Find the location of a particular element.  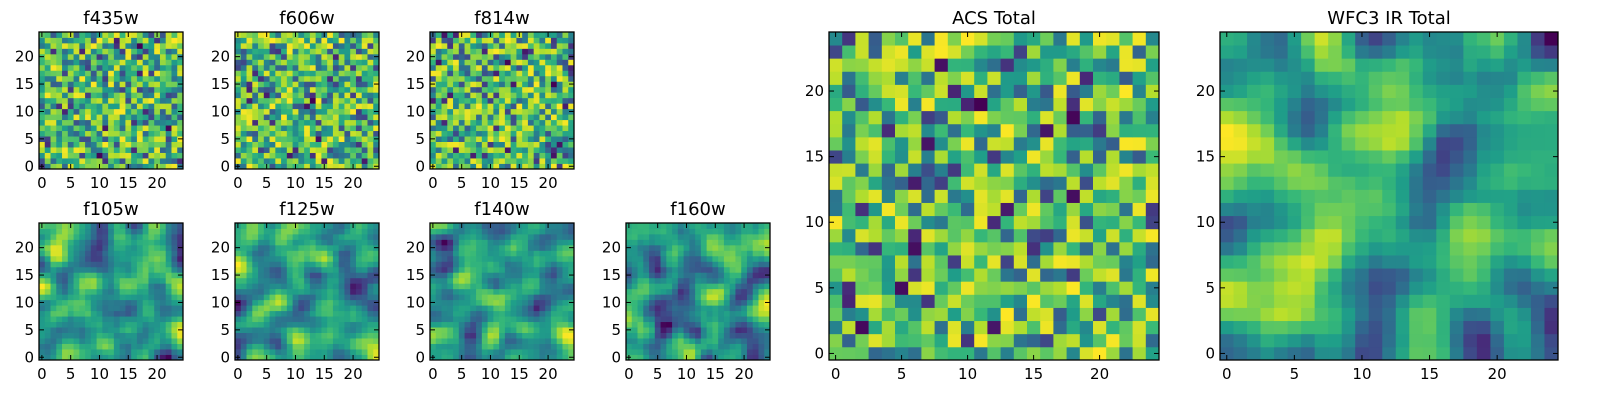

axes-frame is located at coordinates (698, 291).